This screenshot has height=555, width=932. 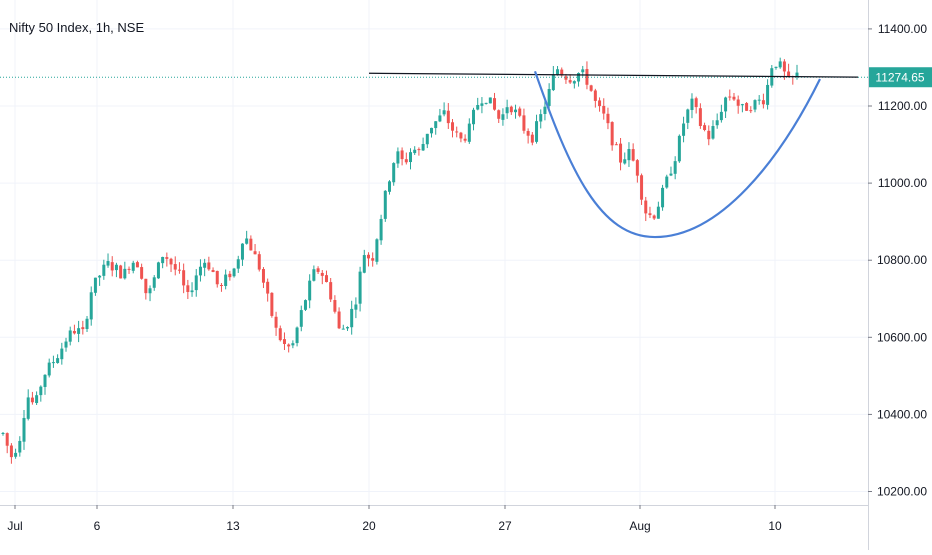 What do you see at coordinates (613, 75) in the screenshot?
I see `rim-line` at bounding box center [613, 75].